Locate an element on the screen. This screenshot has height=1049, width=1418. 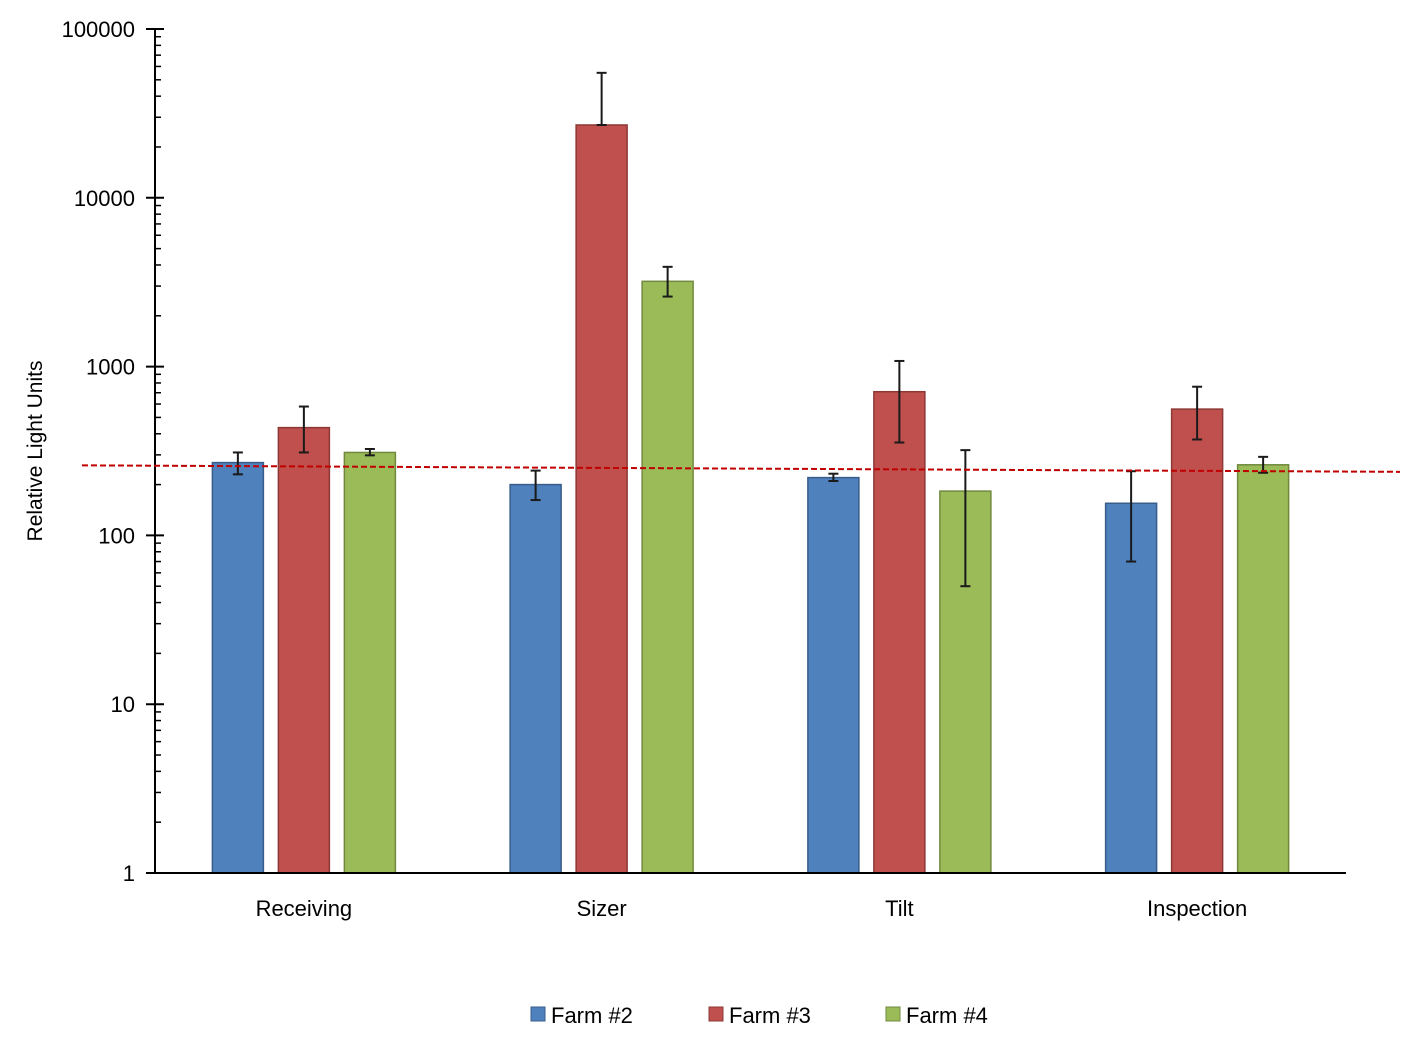
legend-item: Farm #4 is located at coordinates (936, 1015).